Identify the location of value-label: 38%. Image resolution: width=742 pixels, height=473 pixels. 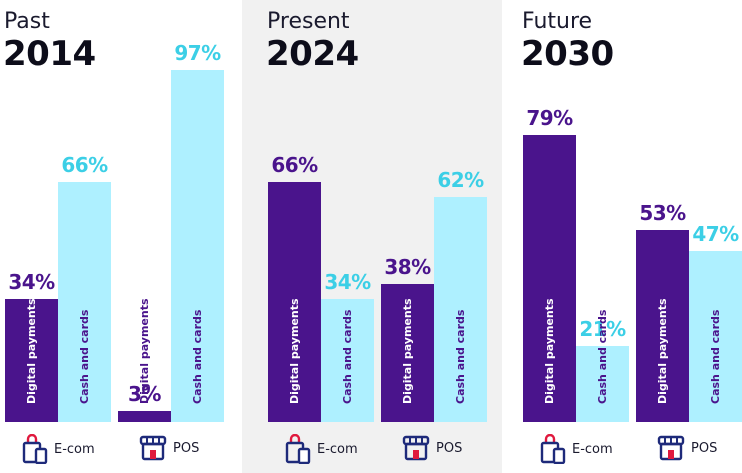
(407, 267).